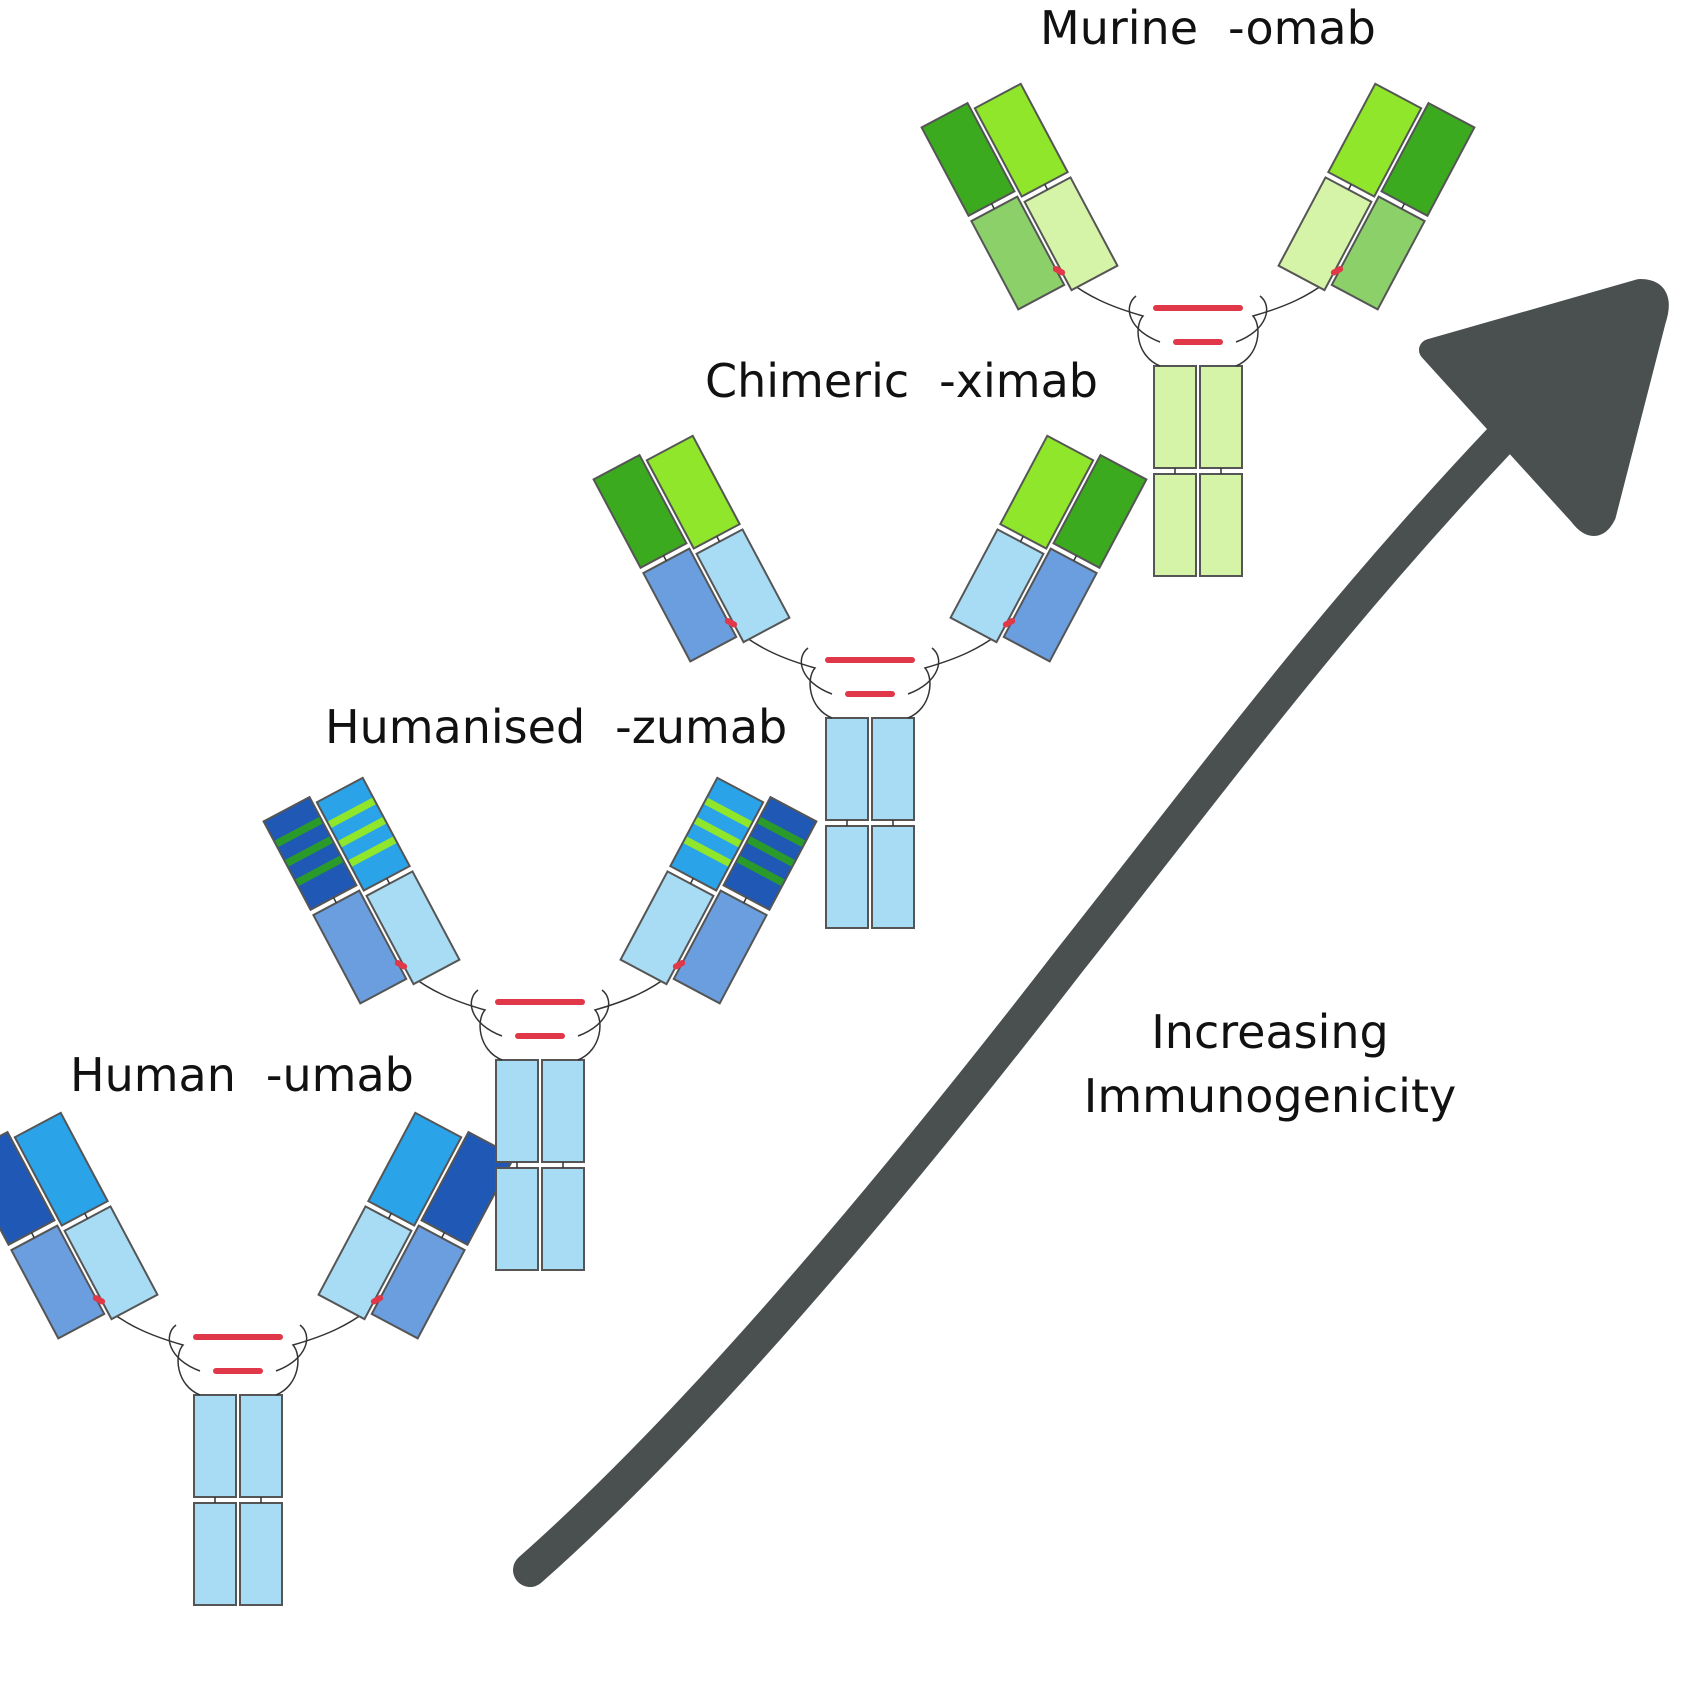 This screenshot has width=1700, height=1698. I want to click on chimeric-fab-right-heavy-variable, so click(1100, 511).